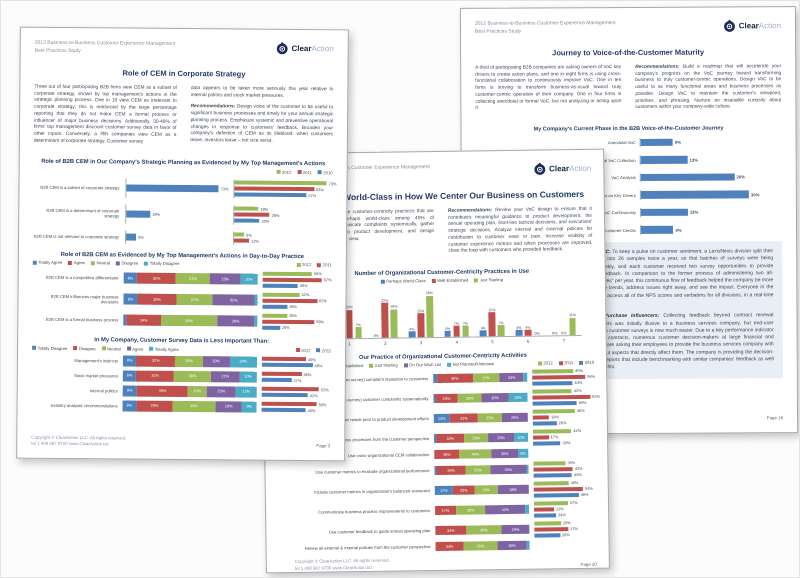 Image resolution: width=800 pixels, height=578 pixels. What do you see at coordinates (579, 371) in the screenshot?
I see `bar-value: 45%` at bounding box center [579, 371].